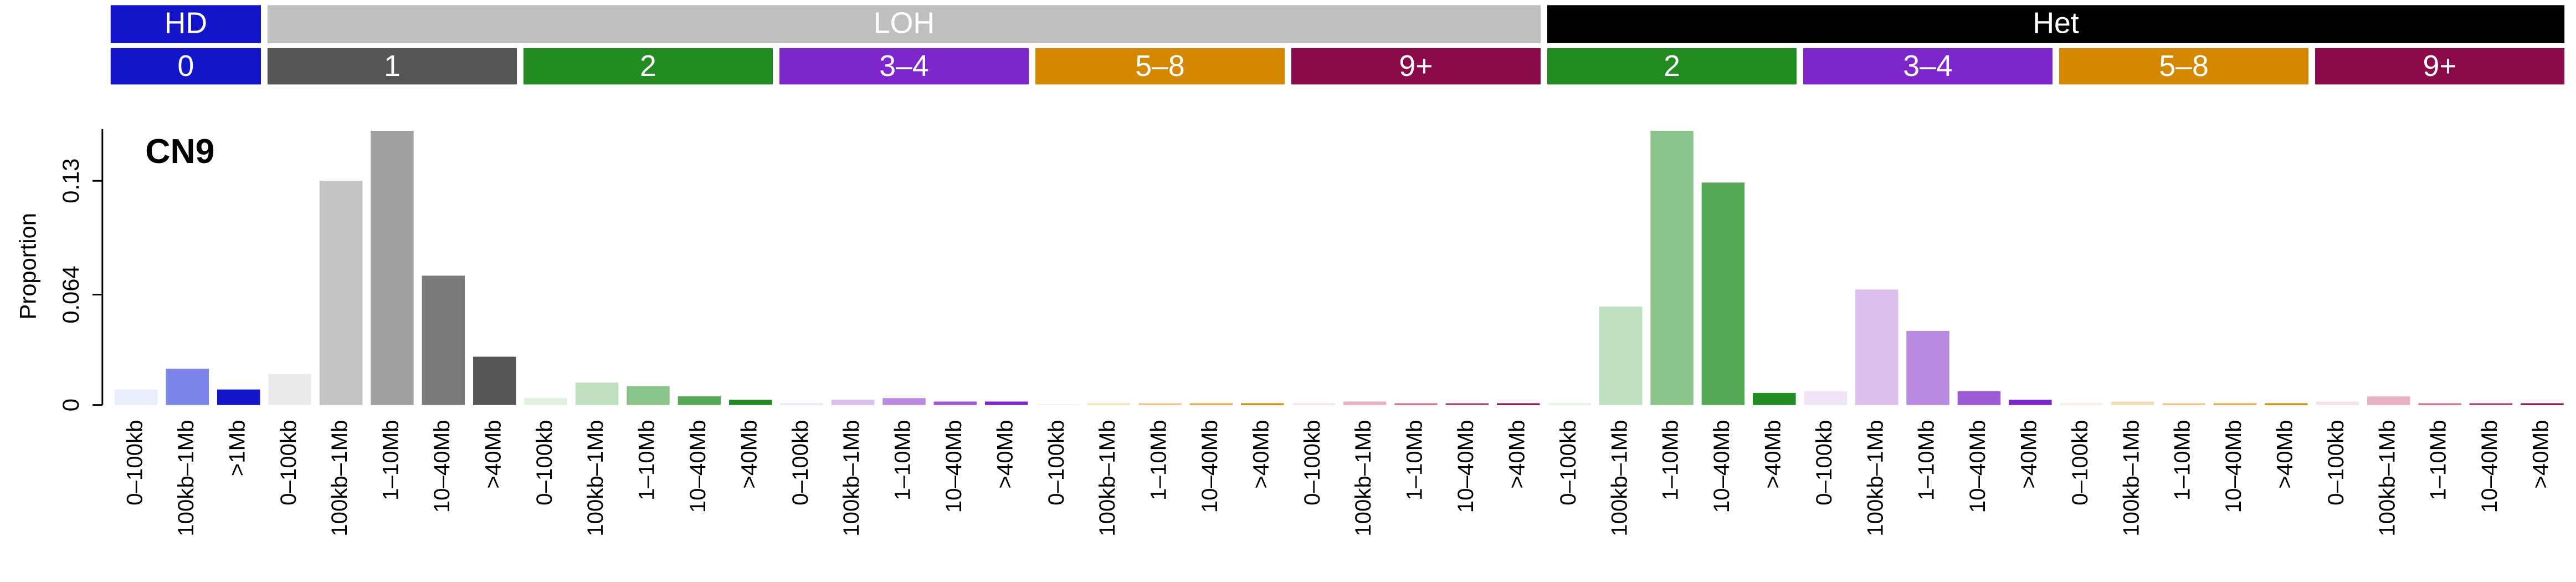 The height and width of the screenshot is (582, 2576). I want to click on chart-title: CN9, so click(179, 151).